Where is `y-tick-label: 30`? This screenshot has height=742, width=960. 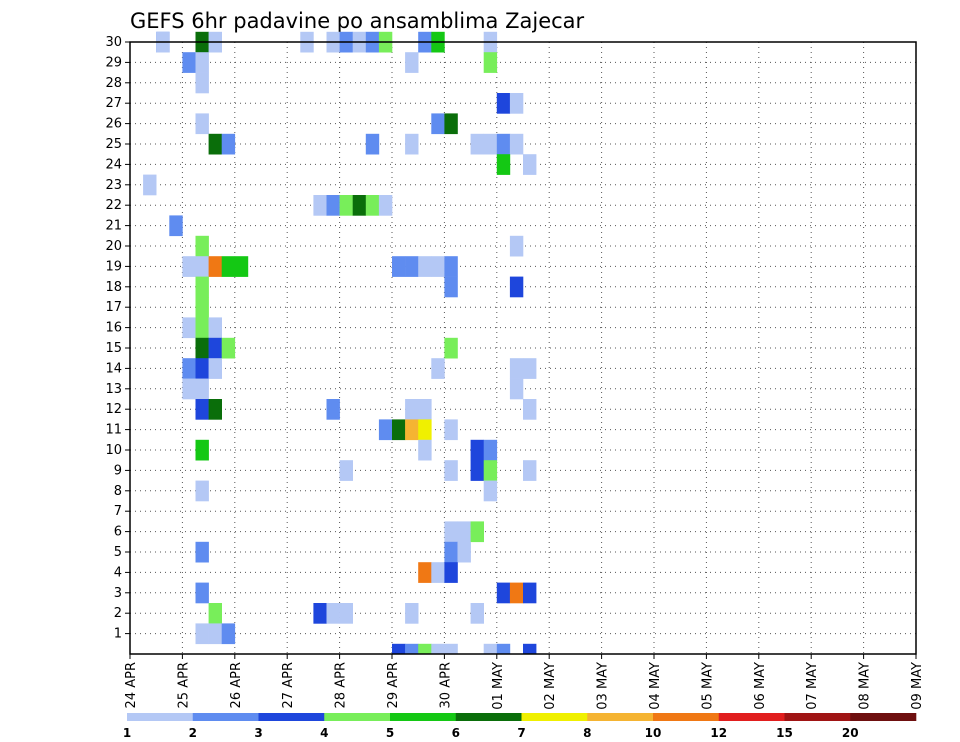
y-tick-label: 30 is located at coordinates (113, 42).